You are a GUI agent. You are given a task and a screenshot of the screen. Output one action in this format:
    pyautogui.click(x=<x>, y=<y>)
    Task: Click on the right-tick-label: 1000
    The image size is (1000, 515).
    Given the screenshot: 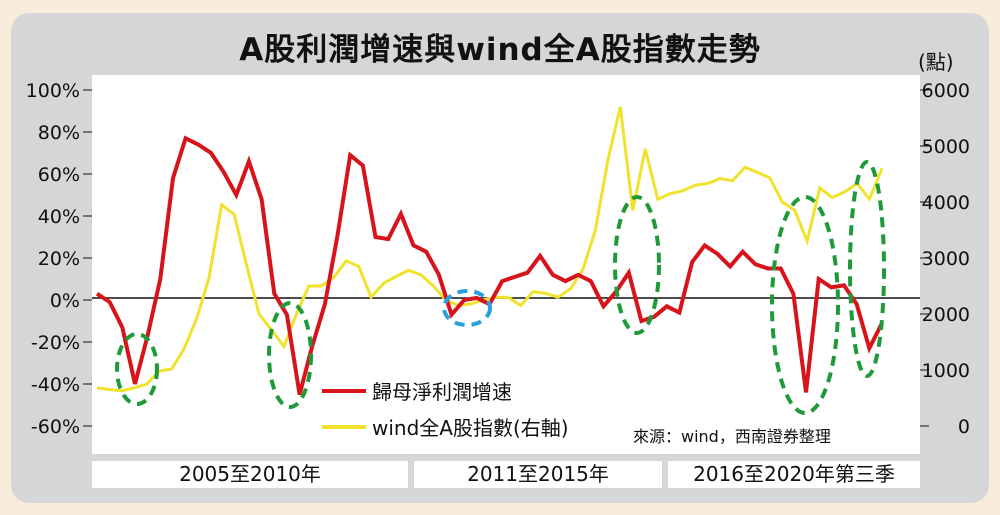 What is the action you would take?
    pyautogui.click(x=946, y=371)
    